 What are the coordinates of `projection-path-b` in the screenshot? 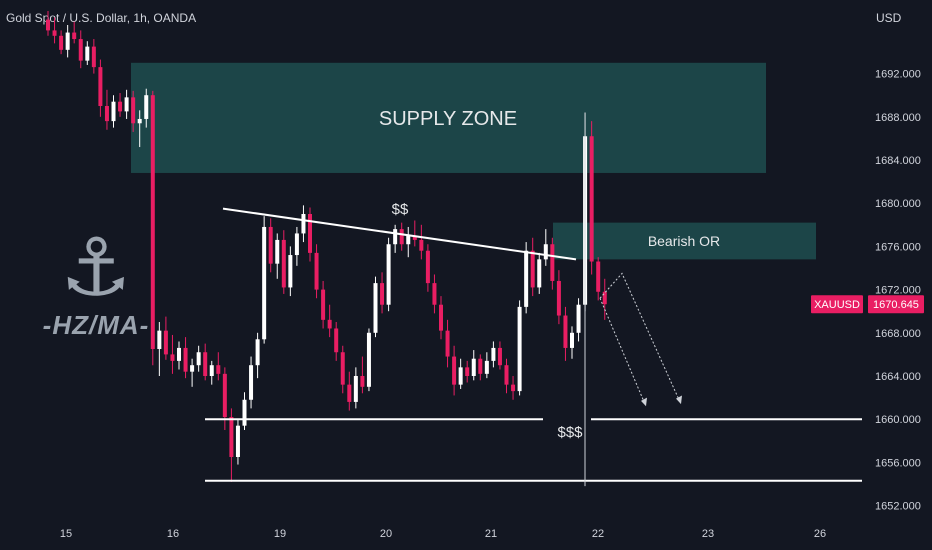 It's located at (622, 351).